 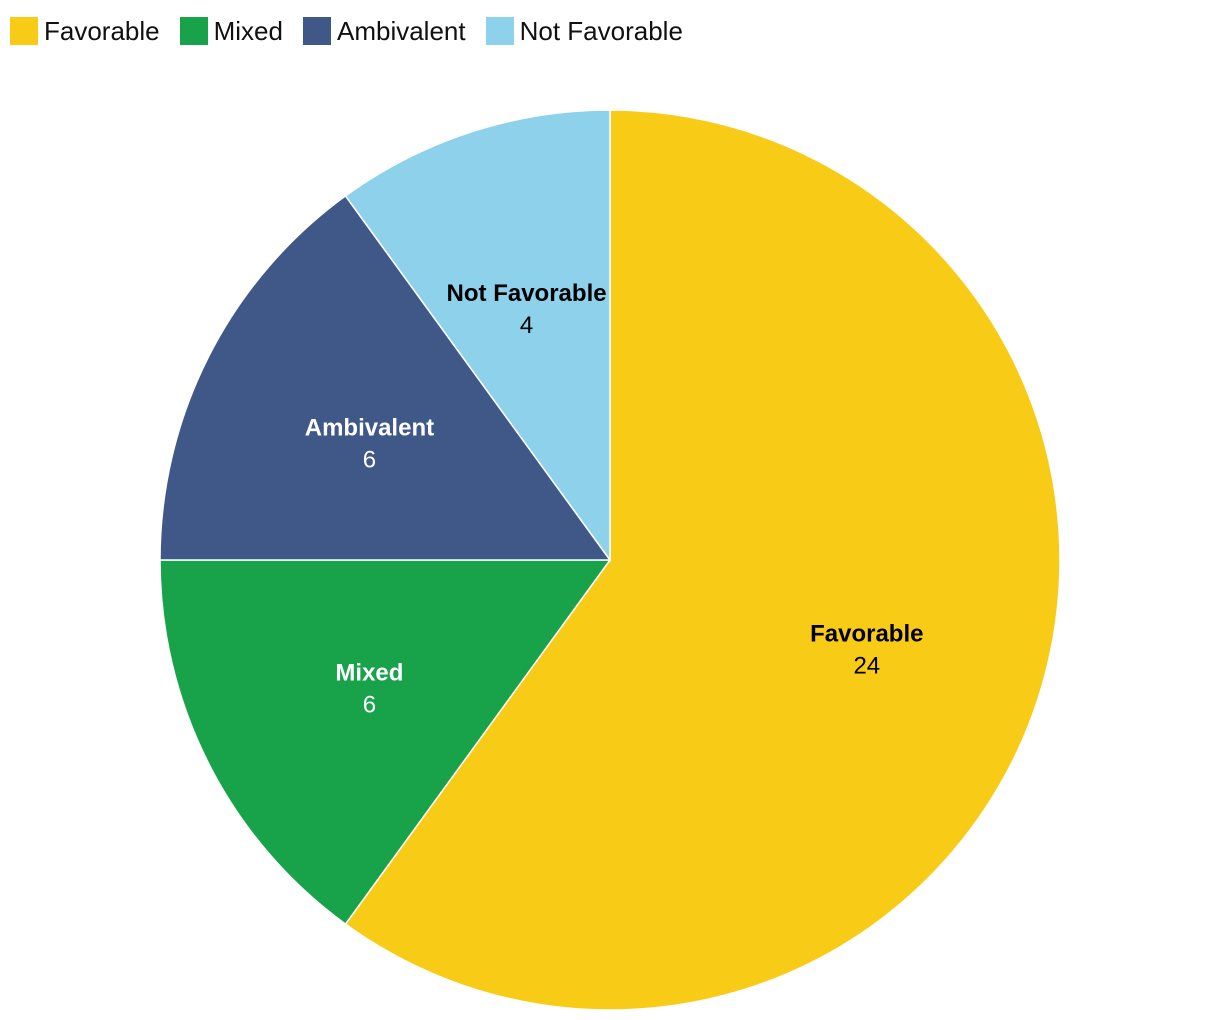 What do you see at coordinates (102, 30) in the screenshot?
I see `legend-label: Favorable` at bounding box center [102, 30].